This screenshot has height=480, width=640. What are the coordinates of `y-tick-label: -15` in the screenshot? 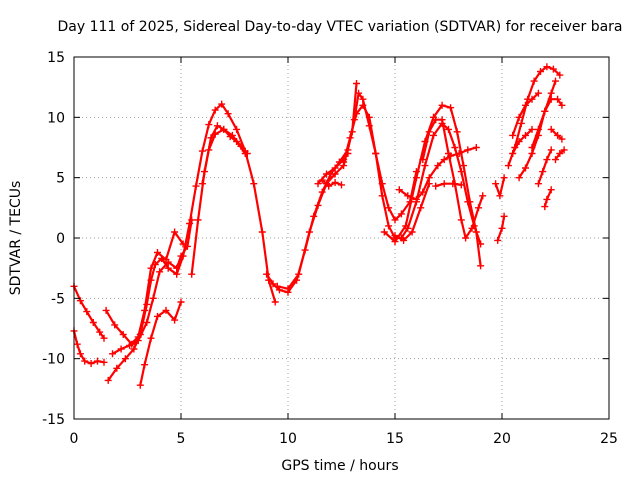 It's located at (53, 420).